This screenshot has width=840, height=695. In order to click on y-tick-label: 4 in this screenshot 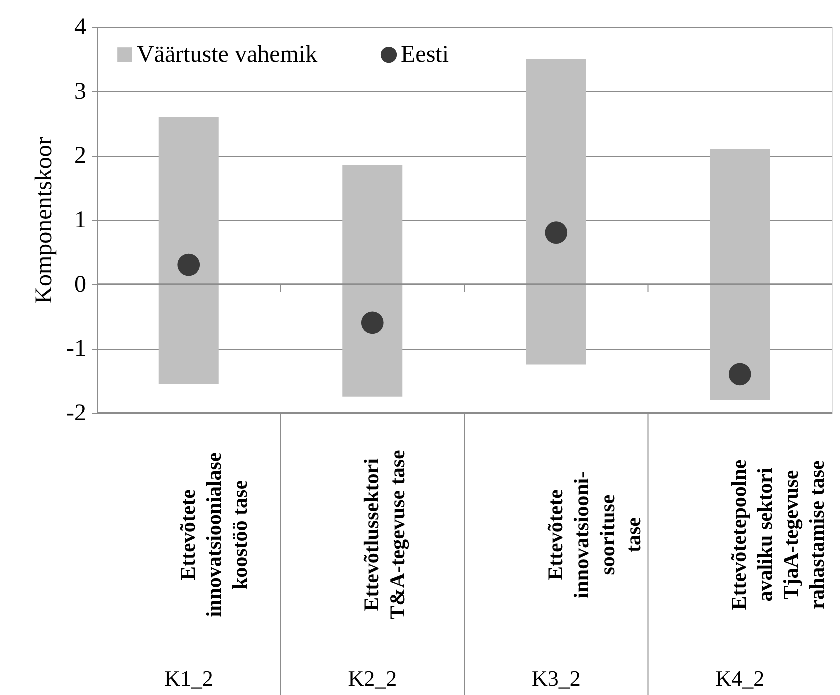, I will do `click(80, 27)`.